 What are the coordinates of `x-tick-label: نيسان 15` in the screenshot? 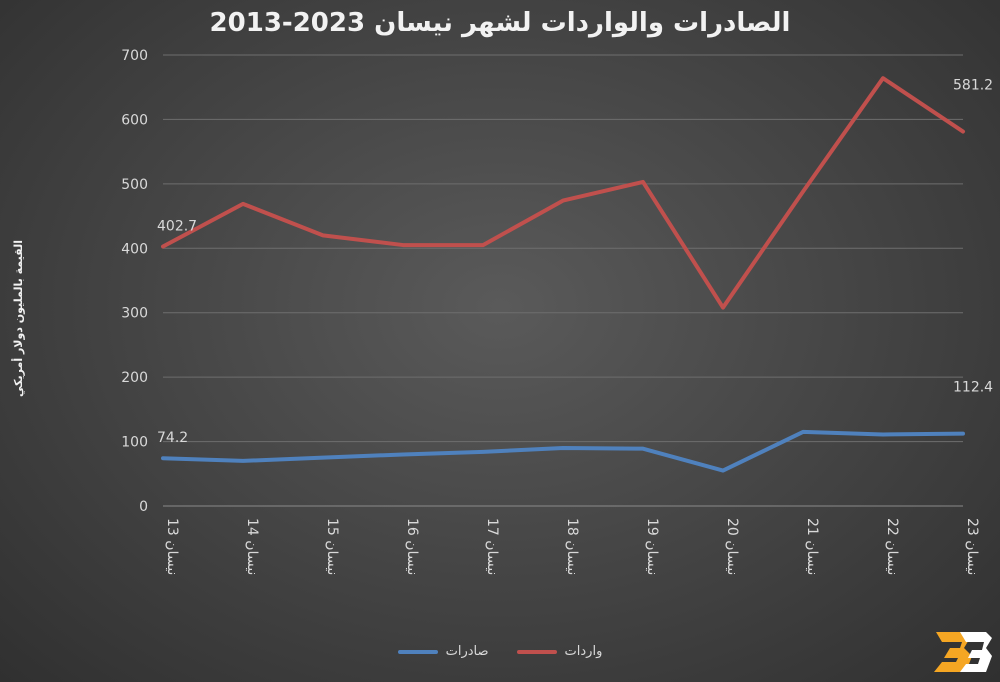 It's located at (332, 546).